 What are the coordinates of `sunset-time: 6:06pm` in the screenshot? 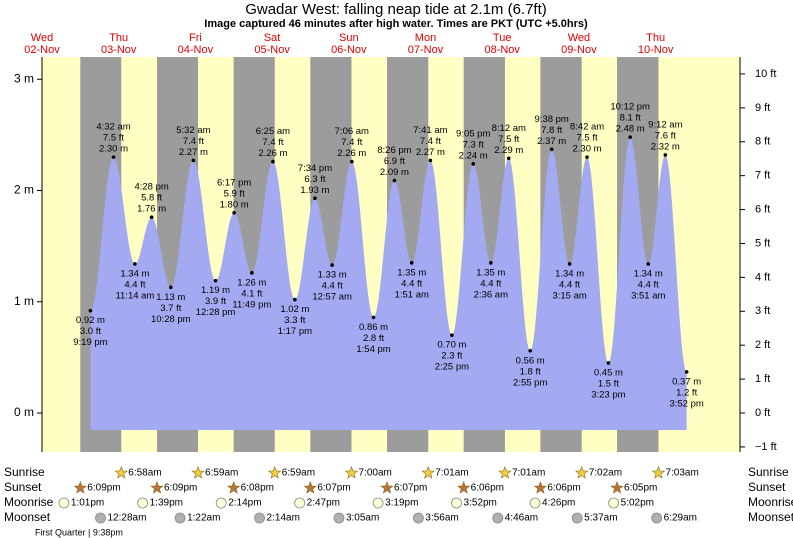 It's located at (563, 488).